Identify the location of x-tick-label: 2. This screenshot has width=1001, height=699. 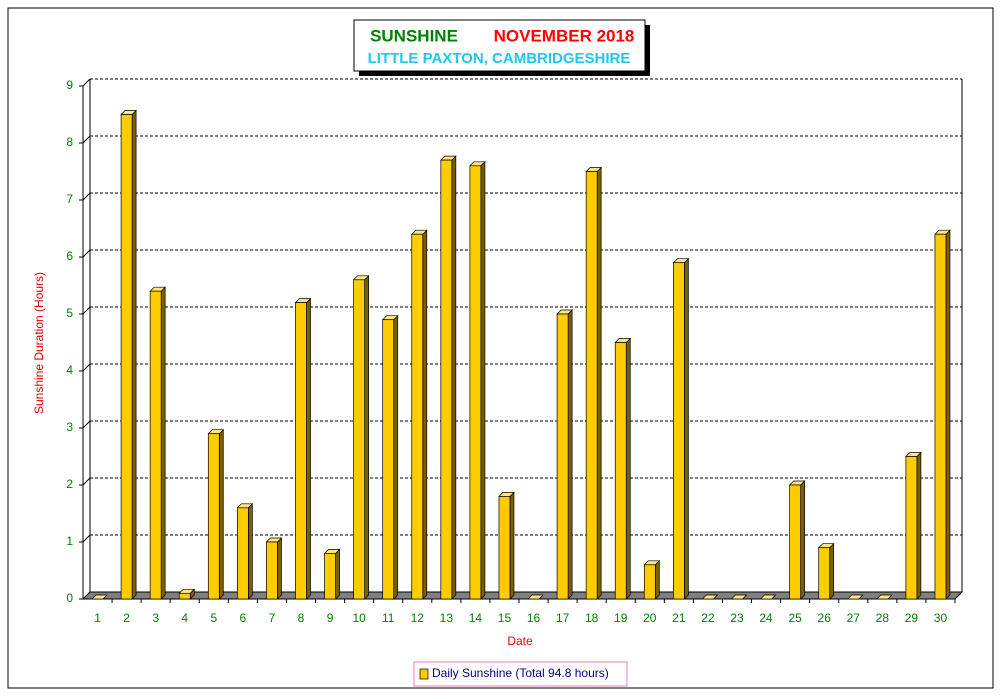
(126, 618).